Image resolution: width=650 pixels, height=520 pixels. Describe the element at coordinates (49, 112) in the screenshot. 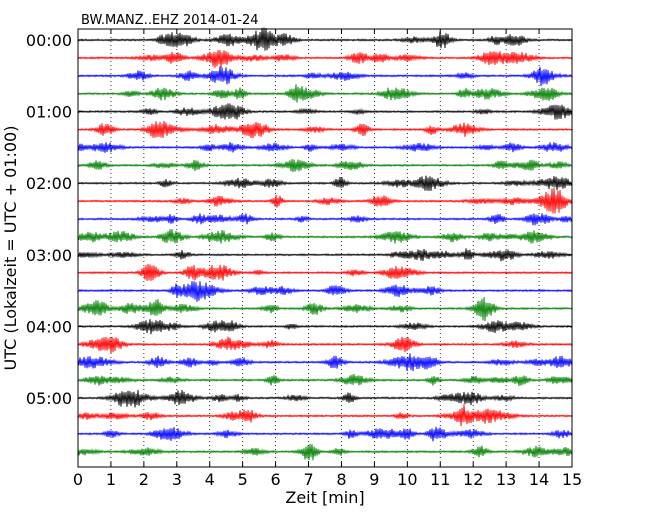

I see `y-tick-label: 01:00` at that location.